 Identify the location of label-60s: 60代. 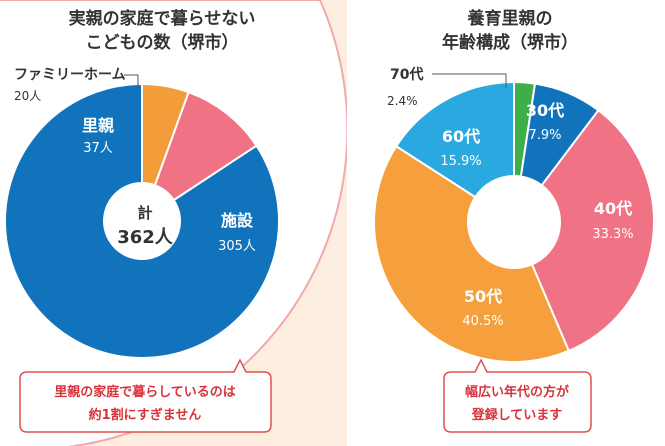
(461, 136).